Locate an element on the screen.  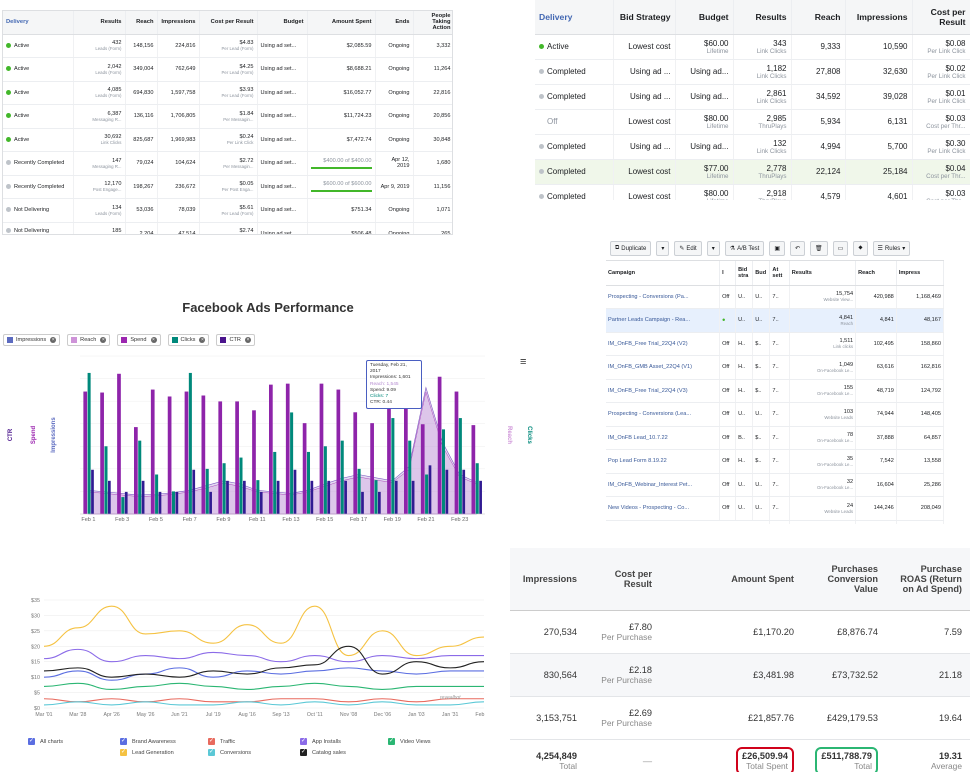
campaign-name-cell: IM_OnFB_Free Trial_22Q4 (V3) is located at coordinates (663, 391).